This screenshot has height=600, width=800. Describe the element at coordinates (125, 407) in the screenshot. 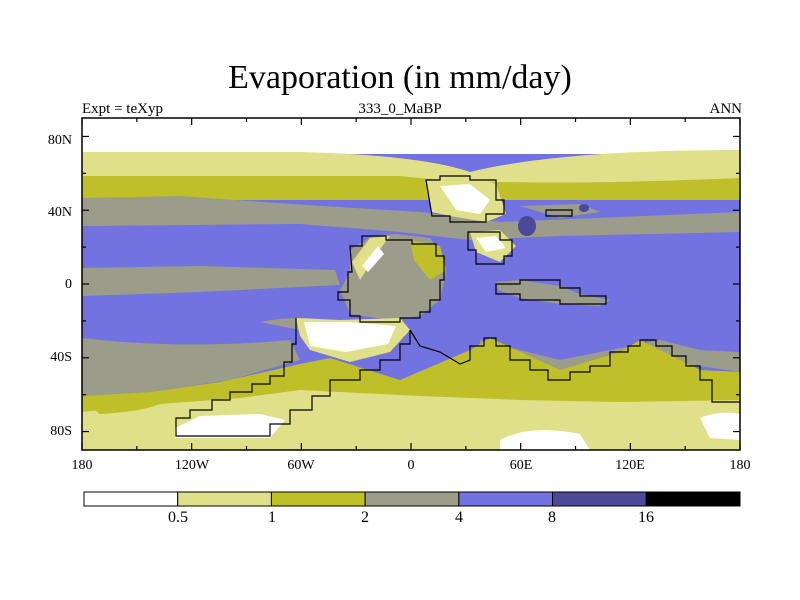

I see `patch-south-west` at that location.